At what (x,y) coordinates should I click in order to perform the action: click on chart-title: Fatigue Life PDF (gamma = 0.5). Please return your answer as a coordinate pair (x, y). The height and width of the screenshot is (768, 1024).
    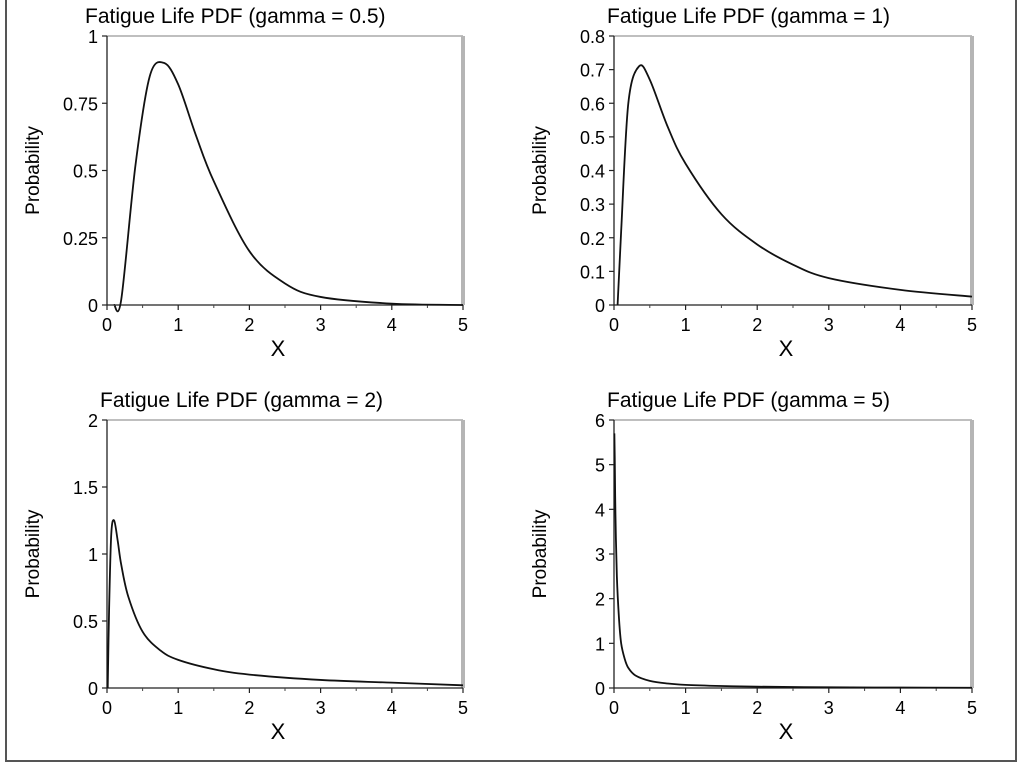
    Looking at the image, I should click on (235, 16).